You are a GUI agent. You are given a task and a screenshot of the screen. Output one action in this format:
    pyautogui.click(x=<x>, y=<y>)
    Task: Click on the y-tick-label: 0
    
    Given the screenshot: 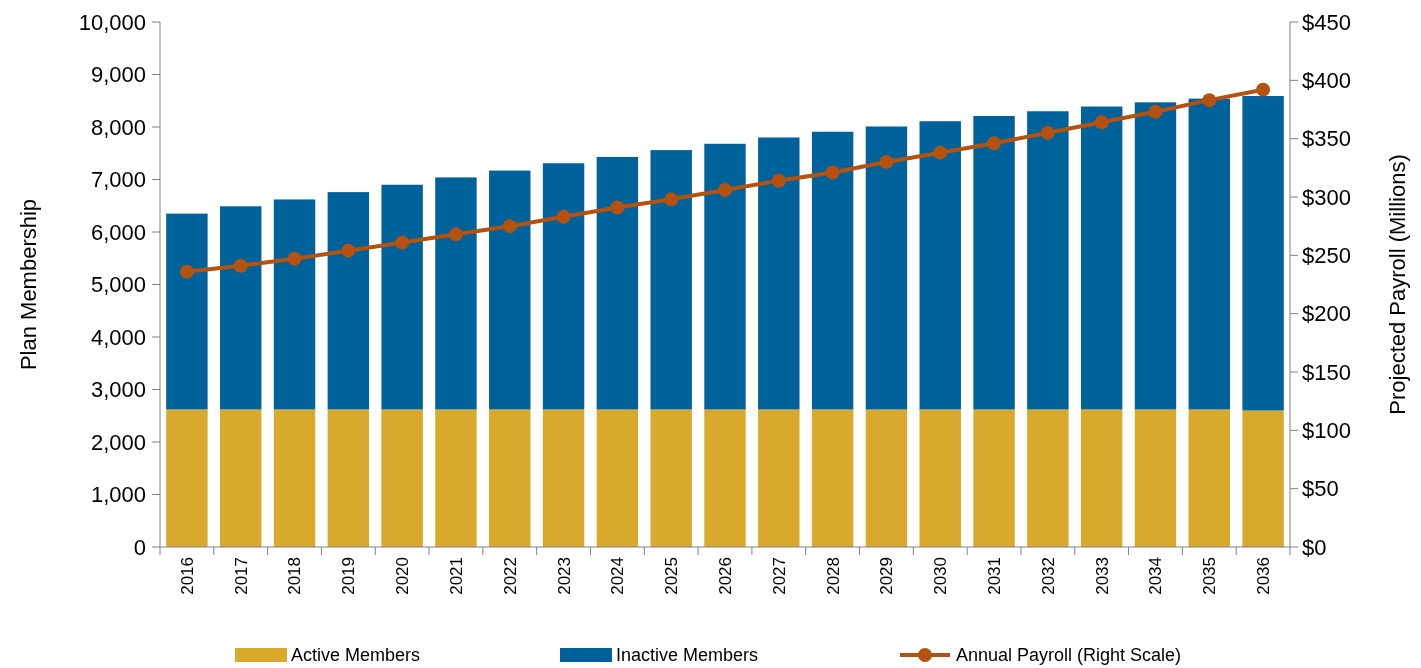 What is the action you would take?
    pyautogui.click(x=139, y=547)
    